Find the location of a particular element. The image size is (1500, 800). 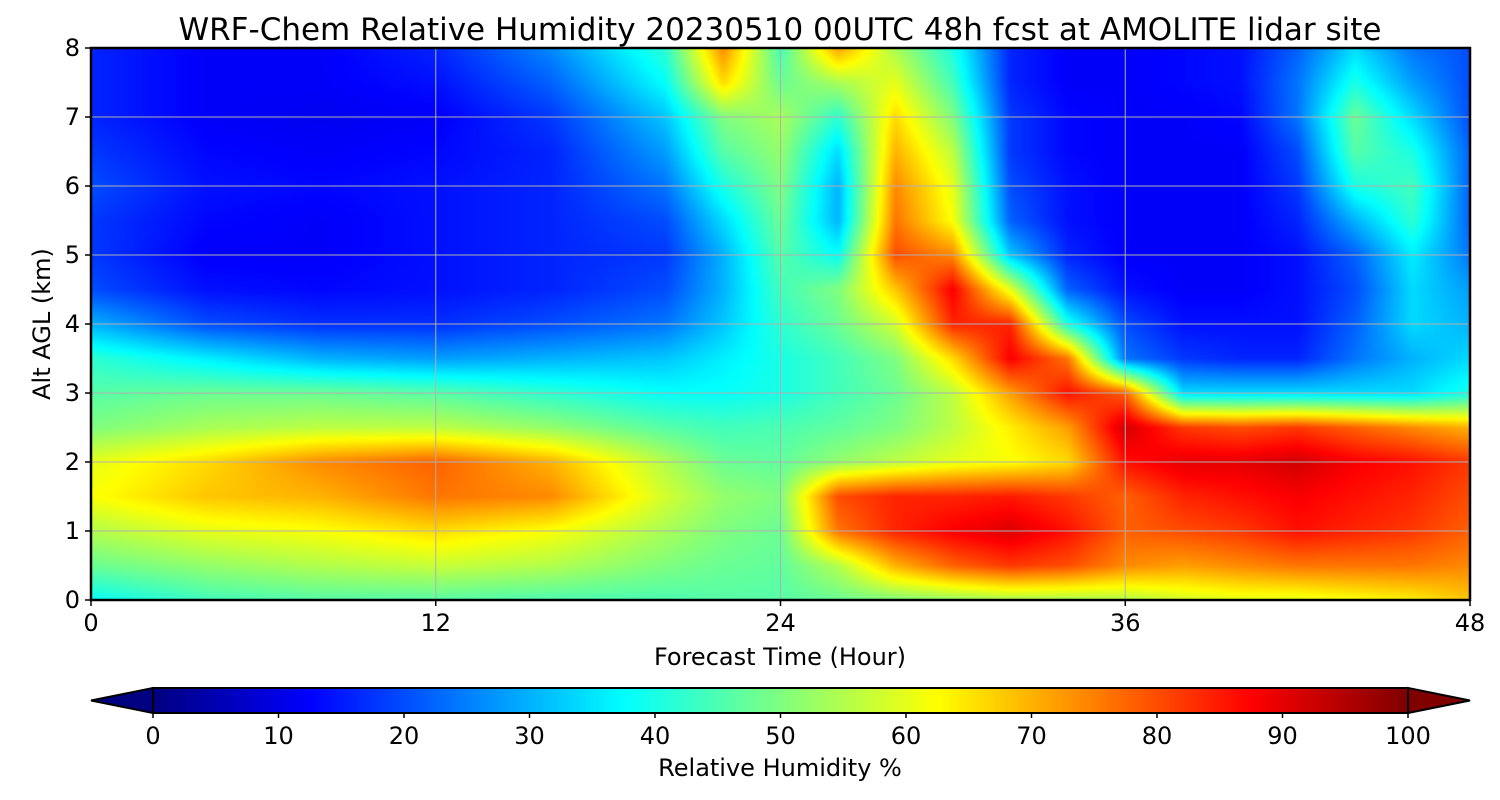

colorbar-max-extend-arrow is located at coordinates (1439, 700).